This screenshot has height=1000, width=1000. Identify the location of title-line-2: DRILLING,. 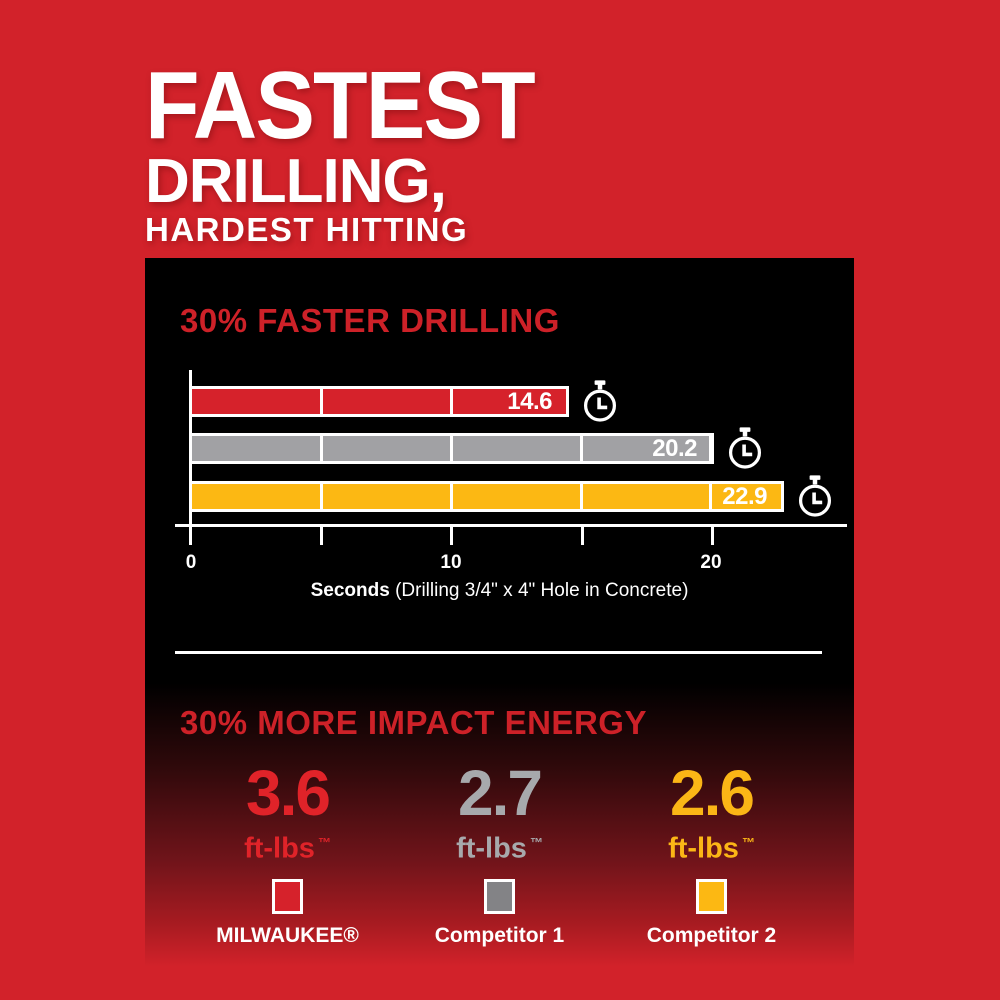
(296, 181).